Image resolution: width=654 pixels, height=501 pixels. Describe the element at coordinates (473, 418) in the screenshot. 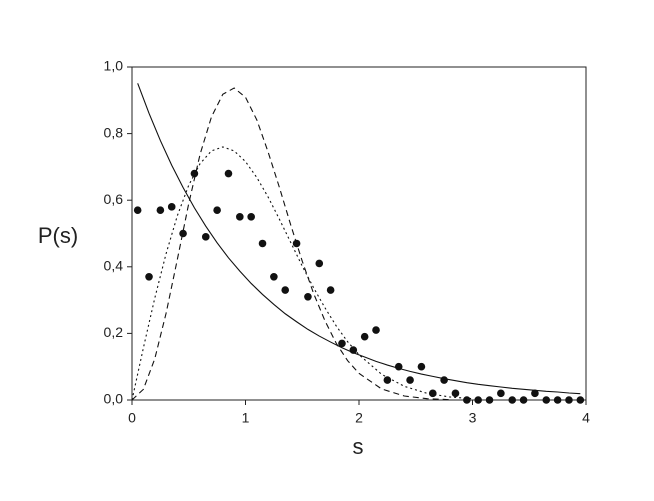

I see `x-tick-label: 3` at that location.